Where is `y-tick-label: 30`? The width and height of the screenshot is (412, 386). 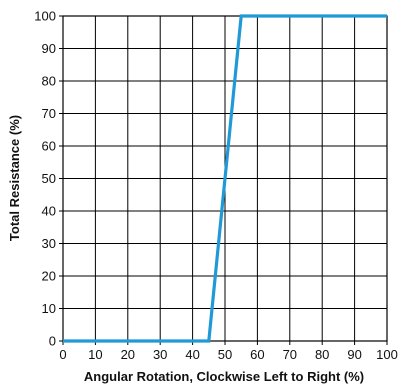 y-tick-label: 30 is located at coordinates (49, 243).